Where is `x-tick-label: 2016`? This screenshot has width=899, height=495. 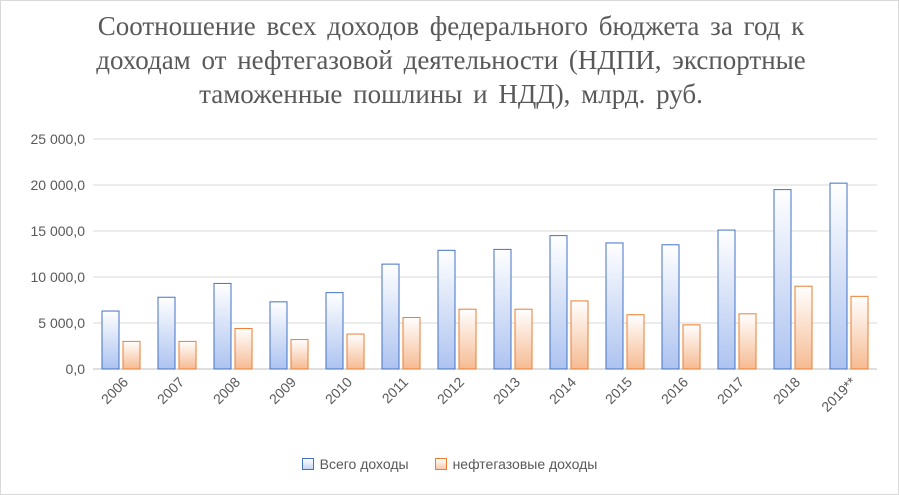 x-tick-label: 2016 is located at coordinates (674, 390).